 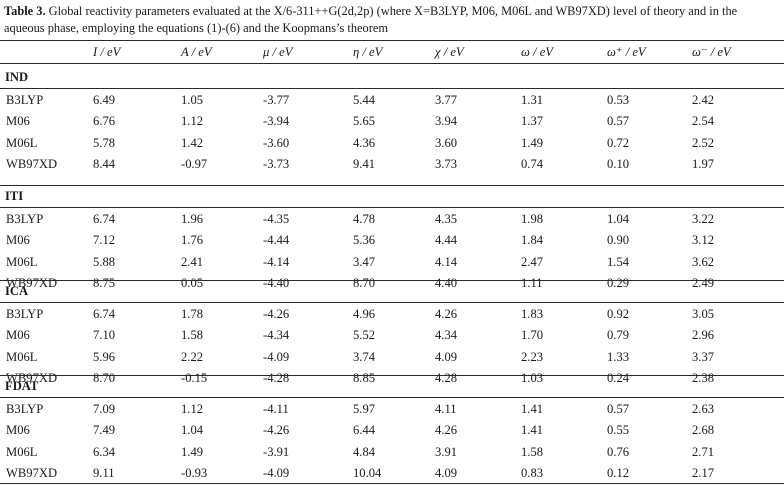 I want to click on table-cell: -0.93, so click(x=194, y=472).